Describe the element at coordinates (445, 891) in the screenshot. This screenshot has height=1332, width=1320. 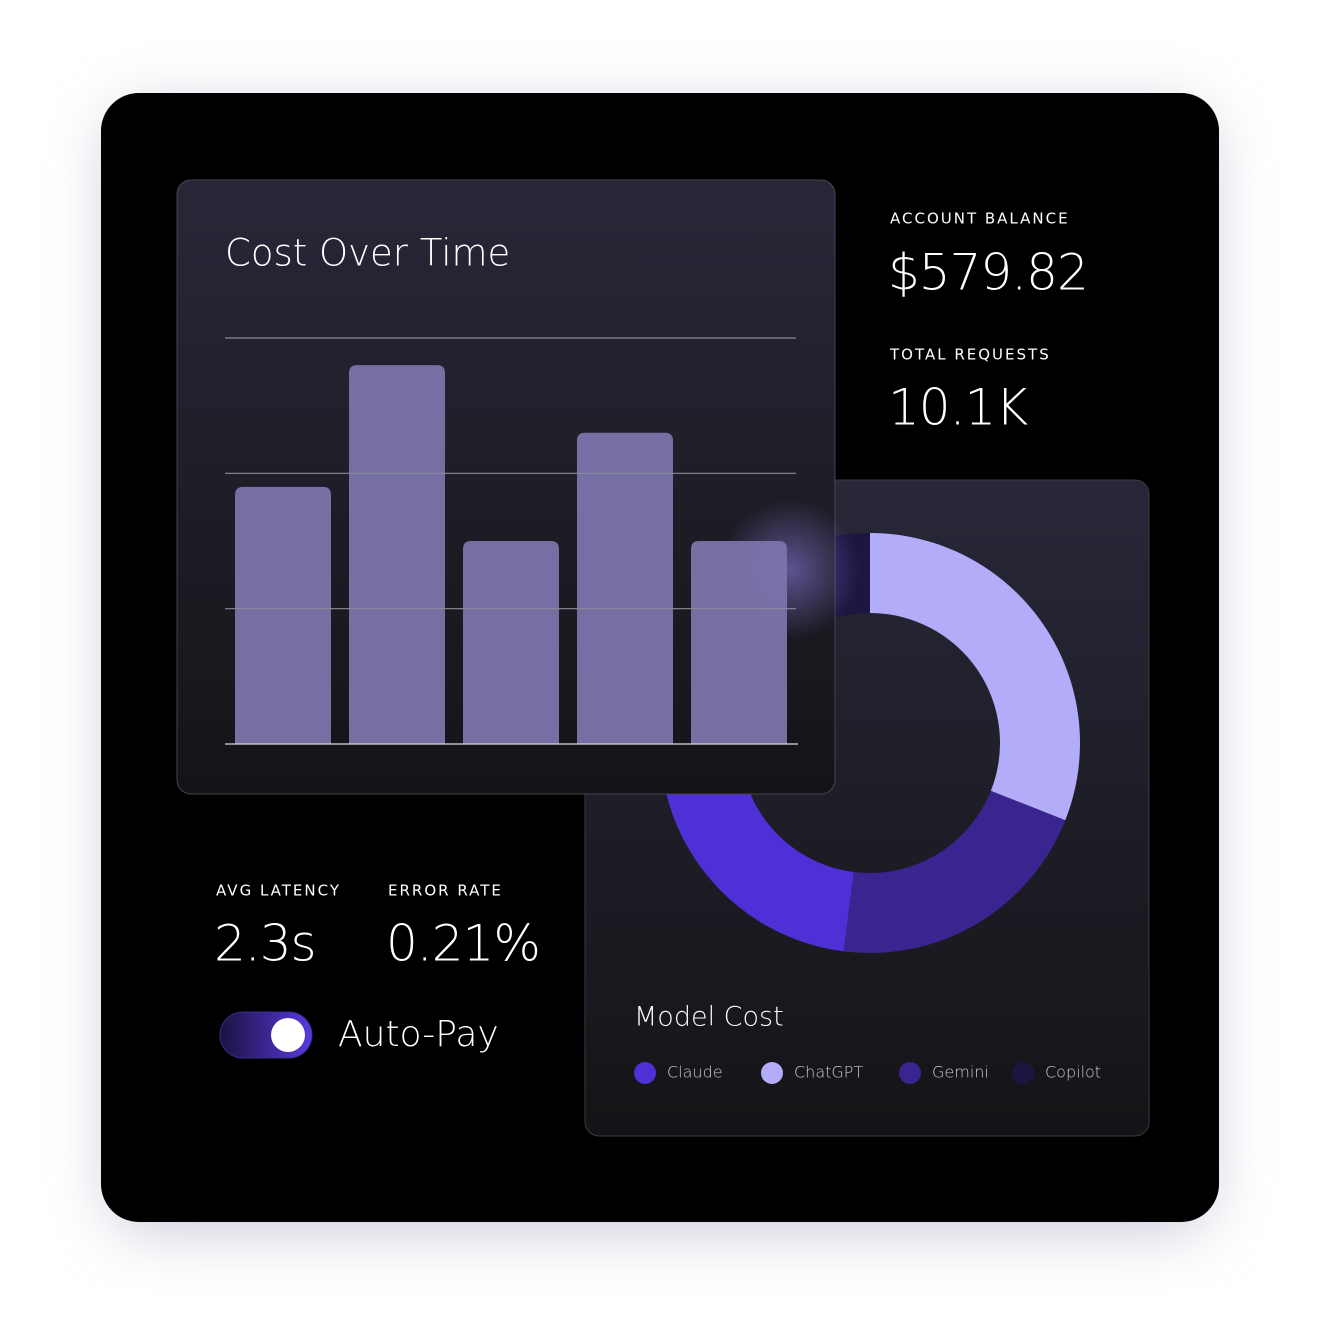
I see `stat-label: ERROR RATE` at that location.